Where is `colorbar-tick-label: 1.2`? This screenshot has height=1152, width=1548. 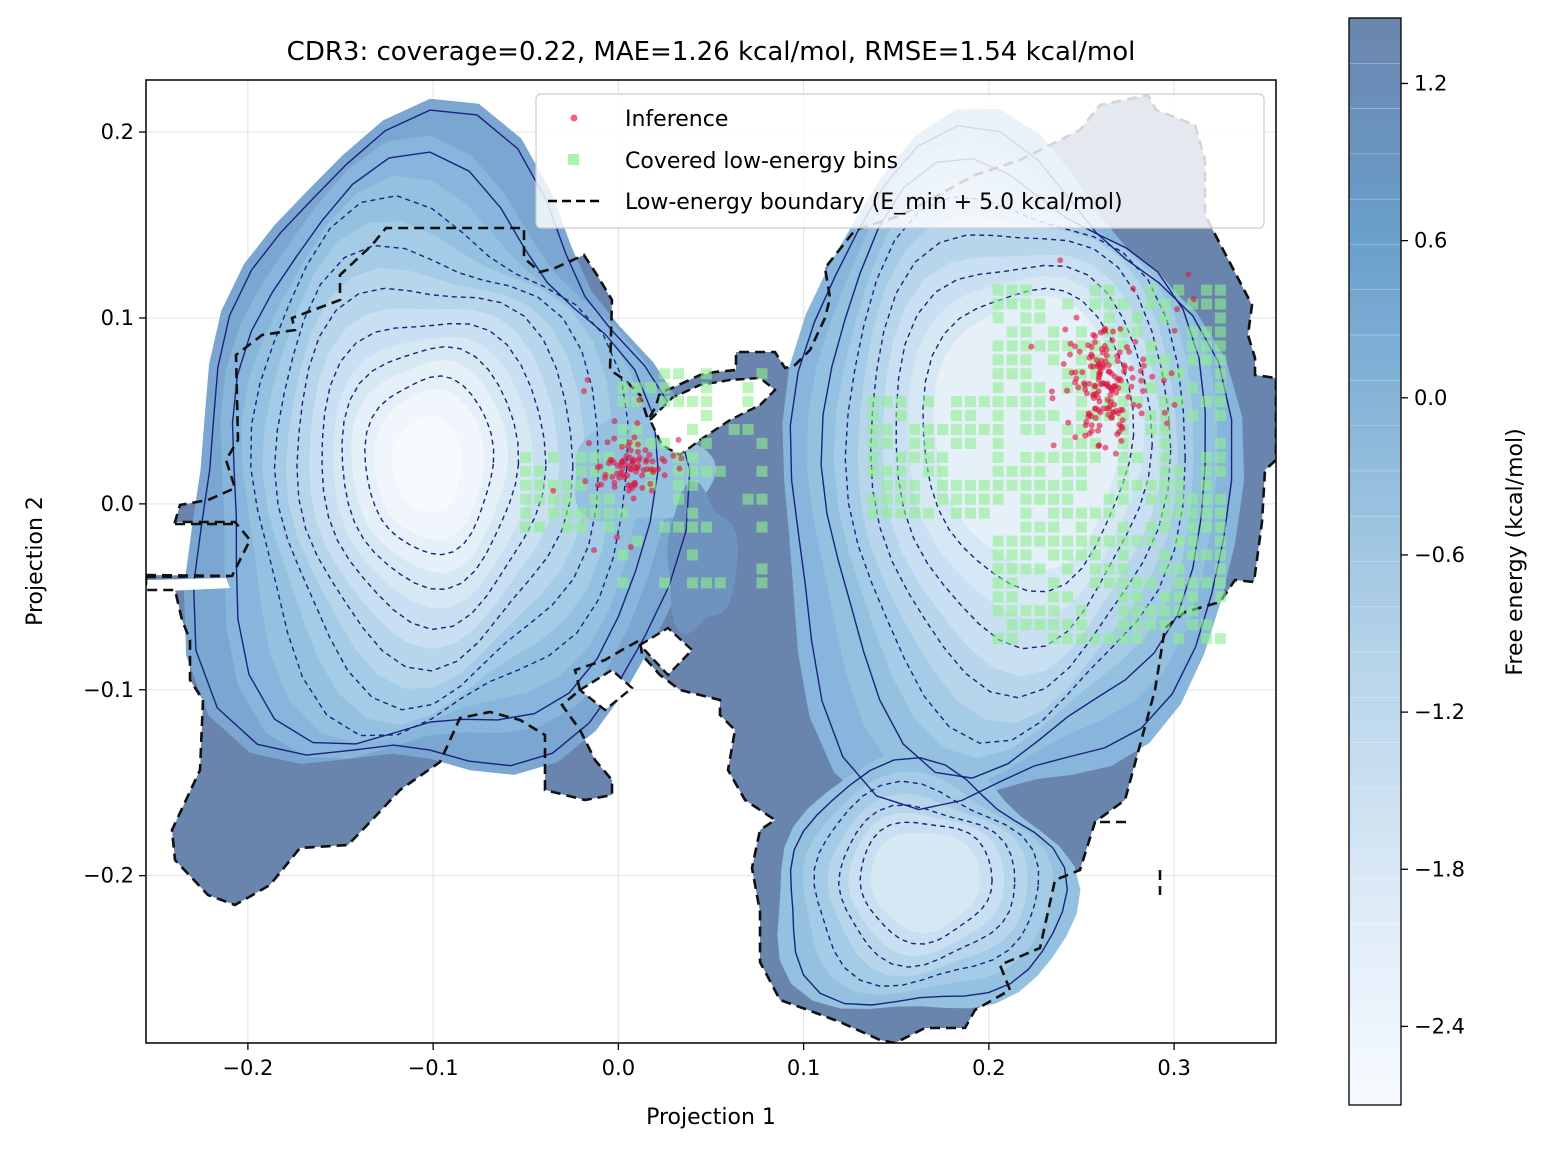
colorbar-tick-label: 1.2 is located at coordinates (1430, 83).